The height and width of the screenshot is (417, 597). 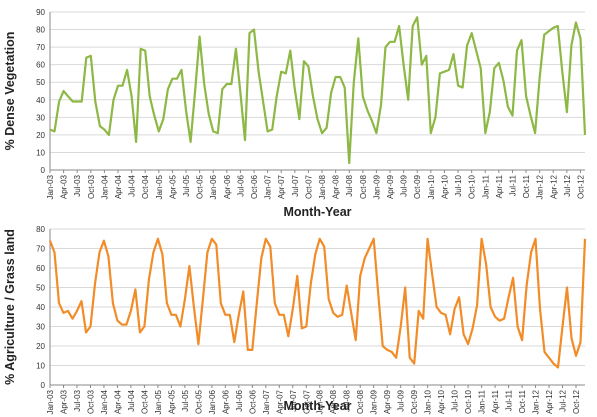 What do you see at coordinates (347, 400) in the screenshot?
I see `x-tick-label: Jul-08` at bounding box center [347, 400].